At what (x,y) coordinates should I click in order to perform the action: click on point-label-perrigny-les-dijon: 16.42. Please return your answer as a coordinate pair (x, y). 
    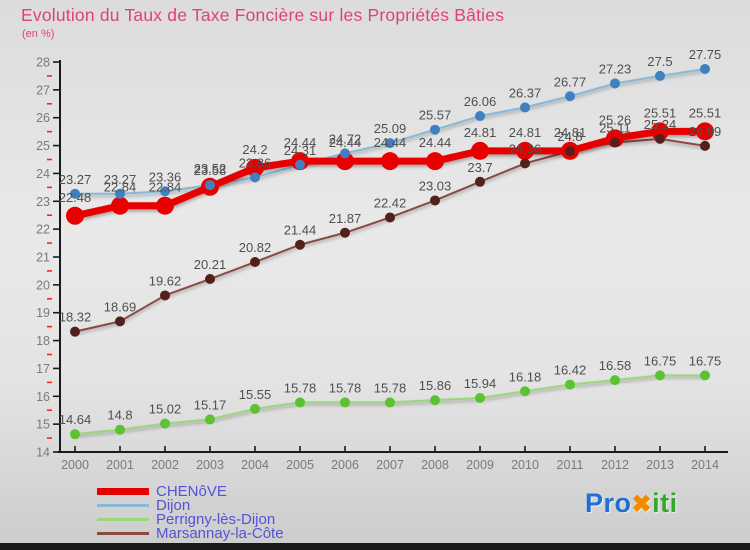
    Looking at the image, I should click on (570, 370).